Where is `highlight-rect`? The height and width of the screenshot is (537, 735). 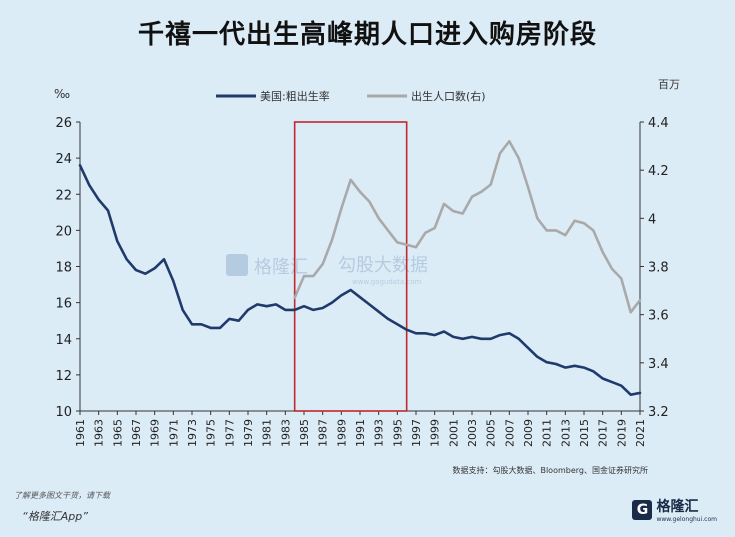
highlight-rect is located at coordinates (350, 266).